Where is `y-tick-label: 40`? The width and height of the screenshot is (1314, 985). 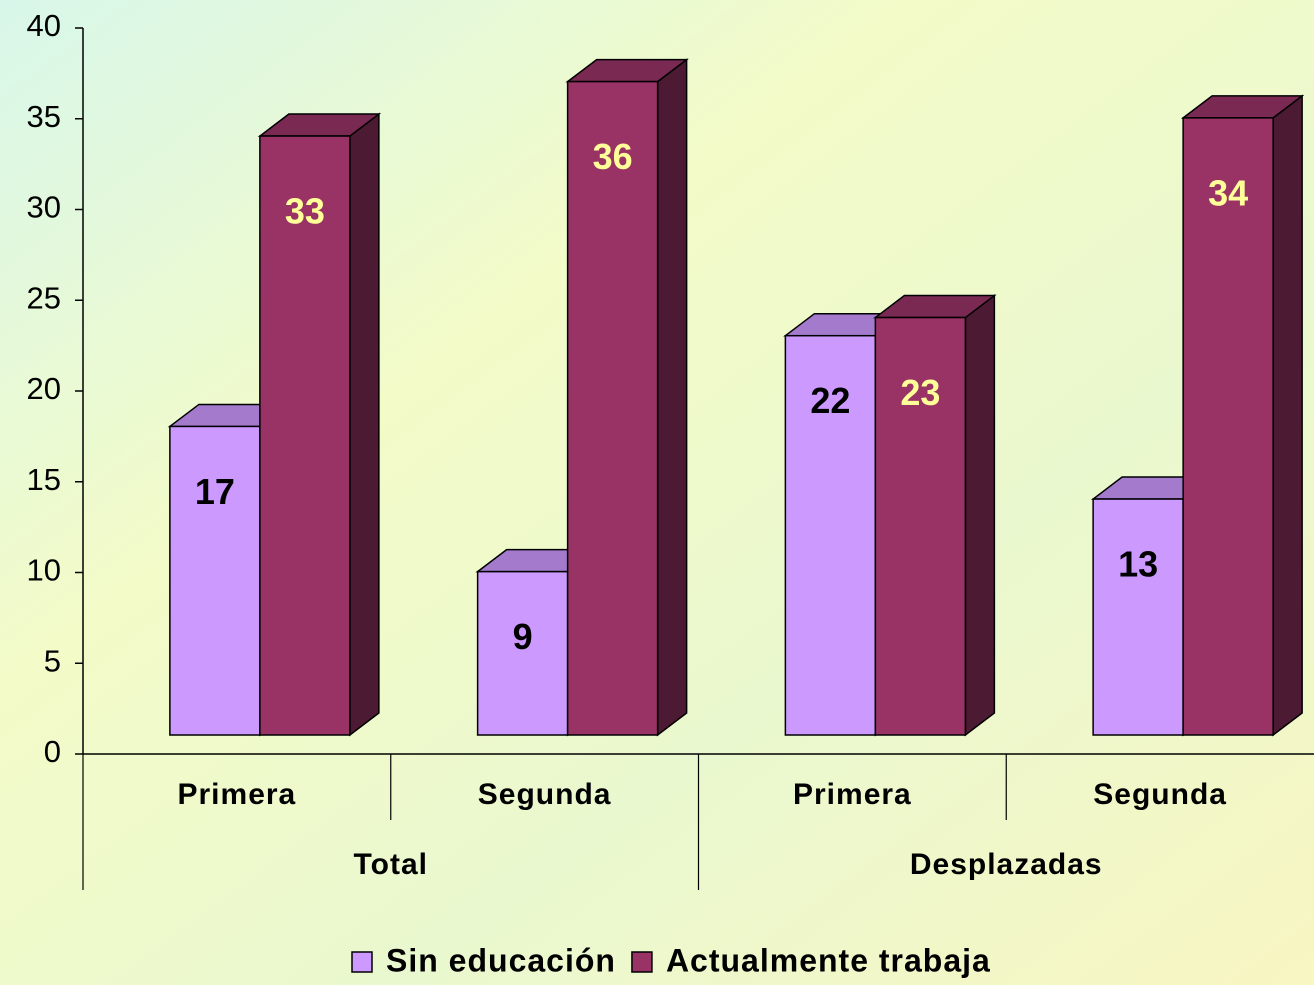
y-tick-label: 40 is located at coordinates (44, 25).